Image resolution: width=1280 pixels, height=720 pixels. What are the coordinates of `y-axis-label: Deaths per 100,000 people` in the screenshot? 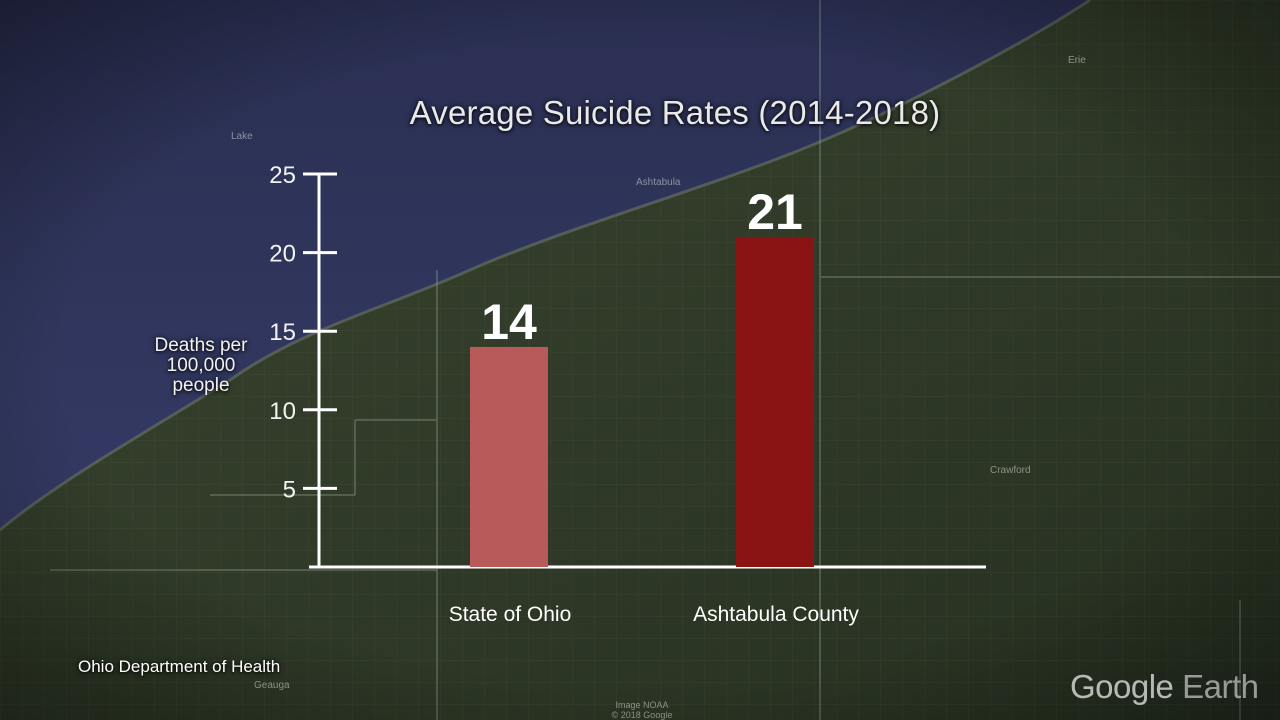 It's located at (201, 366).